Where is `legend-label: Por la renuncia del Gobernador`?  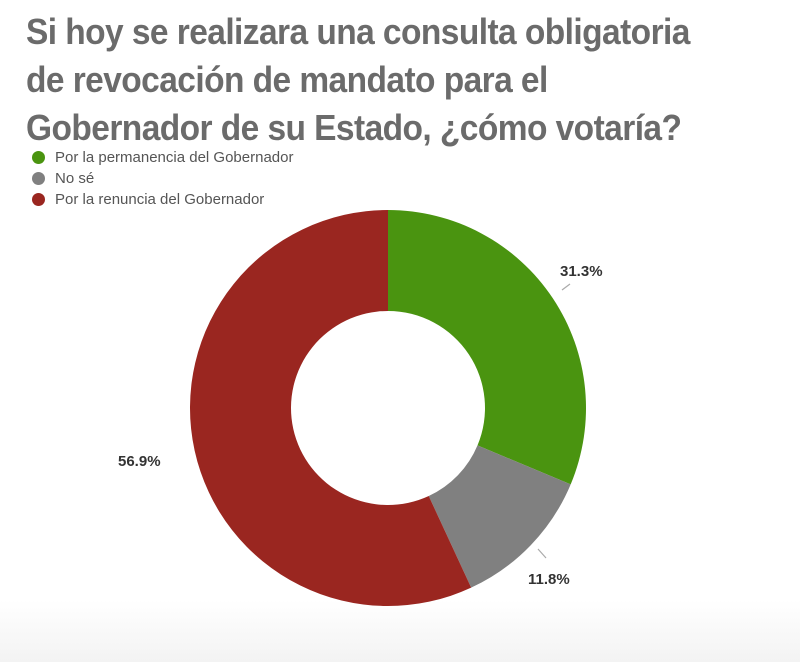
legend-label: Por la renuncia del Gobernador is located at coordinates (160, 199).